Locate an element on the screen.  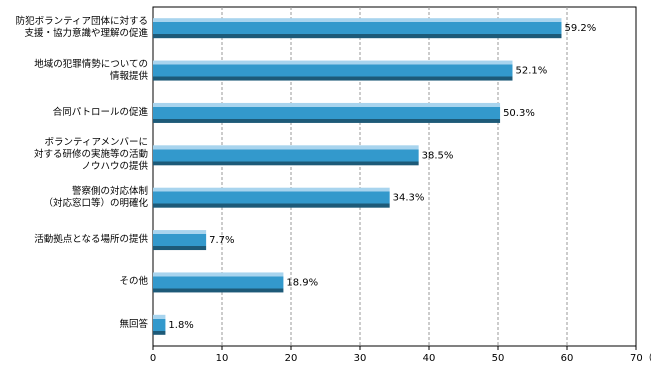
x-tick-label: 0 is located at coordinates (153, 358).